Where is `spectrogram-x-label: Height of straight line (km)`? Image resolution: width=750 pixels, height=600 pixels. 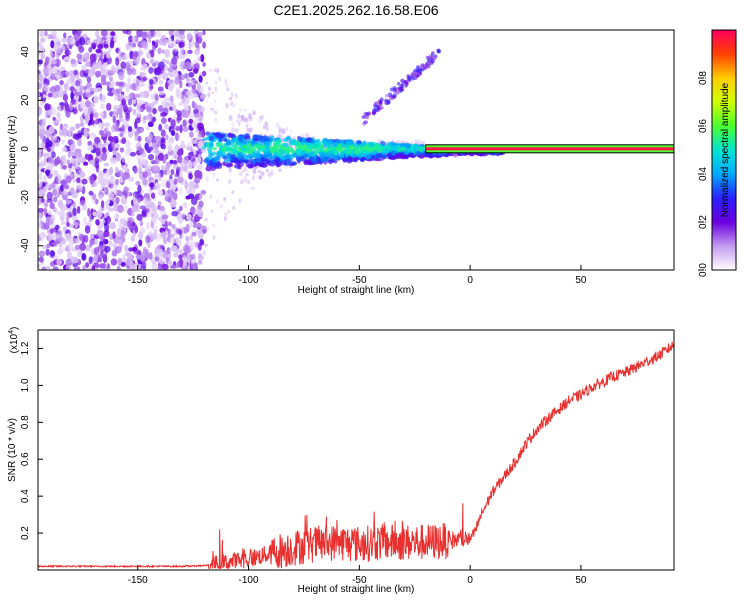 spectrogram-x-label: Height of straight line (km) is located at coordinates (356, 290).